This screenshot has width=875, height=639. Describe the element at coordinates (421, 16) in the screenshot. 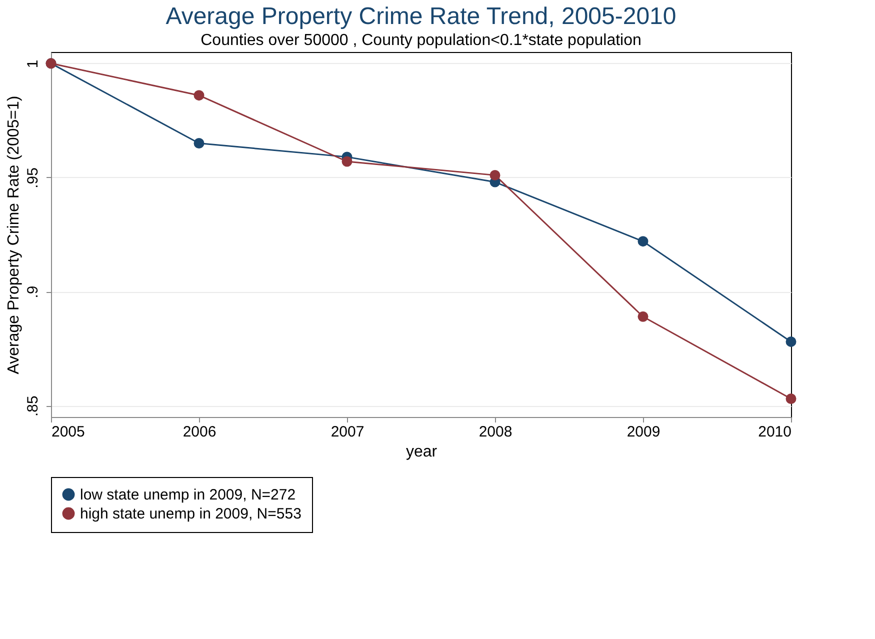

I see `chart-title: Average Property Crime Rate Trend, 2005-2010` at that location.